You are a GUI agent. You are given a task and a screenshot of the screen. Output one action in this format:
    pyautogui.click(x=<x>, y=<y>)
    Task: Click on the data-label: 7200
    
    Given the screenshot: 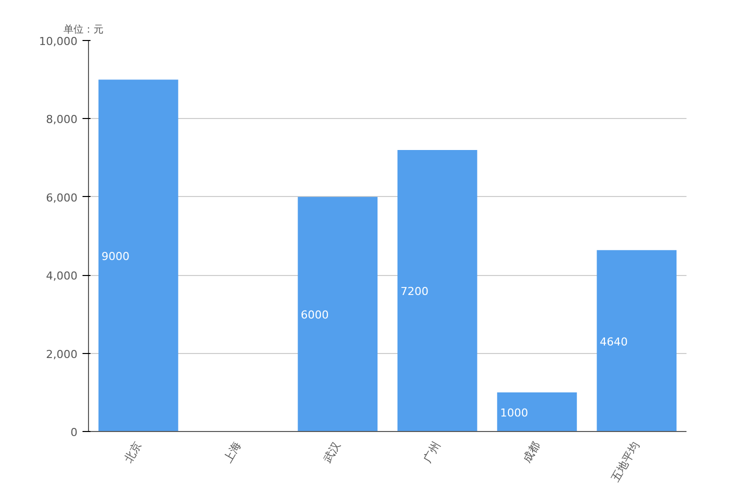 What is the action you would take?
    pyautogui.click(x=414, y=291)
    